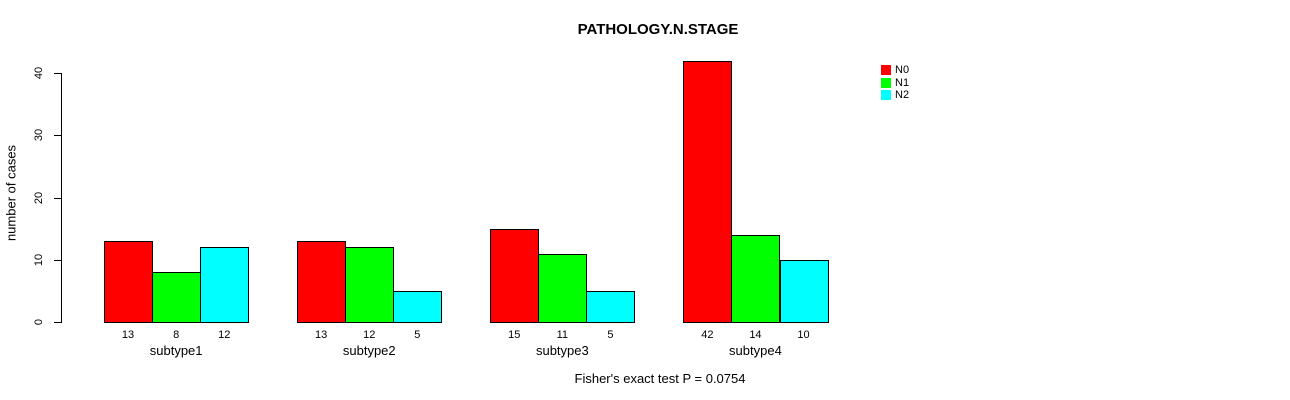 The width and height of the screenshot is (1290, 400). What do you see at coordinates (707, 335) in the screenshot?
I see `bar-value-label: 42` at bounding box center [707, 335].